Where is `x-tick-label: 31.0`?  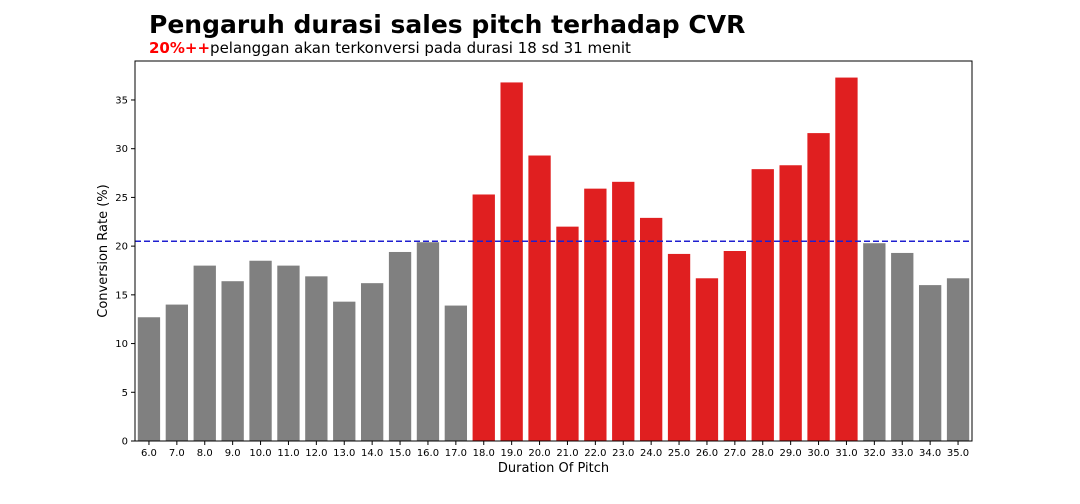
x-tick-label: 31.0 is located at coordinates (846, 453).